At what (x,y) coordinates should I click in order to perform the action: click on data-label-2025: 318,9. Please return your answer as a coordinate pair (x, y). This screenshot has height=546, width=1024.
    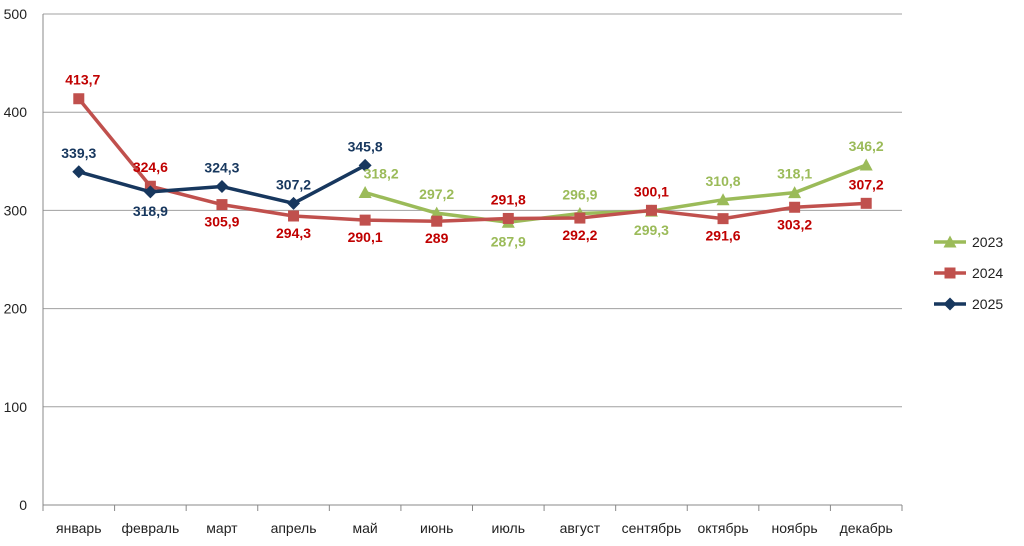
    Looking at the image, I should click on (150, 211).